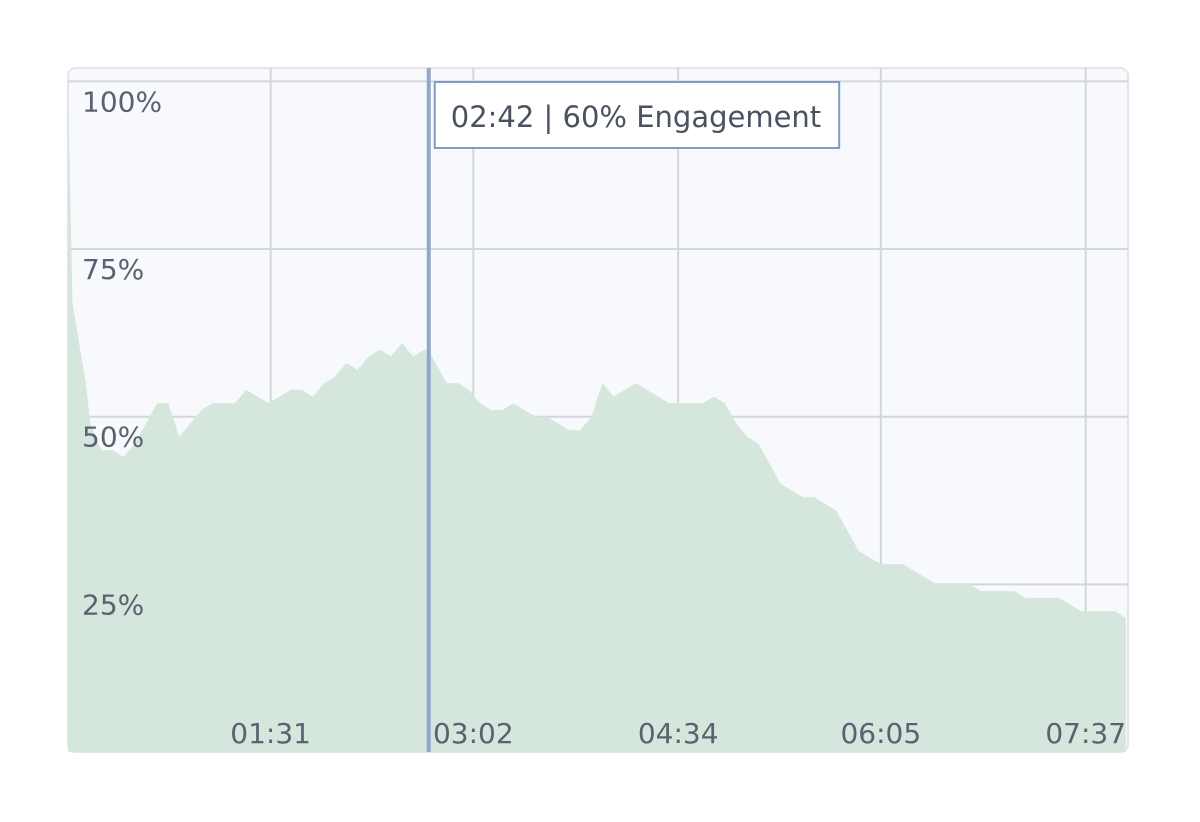  Describe the element at coordinates (1085, 733) in the screenshot. I see `x-tick-label: 07:37` at that location.